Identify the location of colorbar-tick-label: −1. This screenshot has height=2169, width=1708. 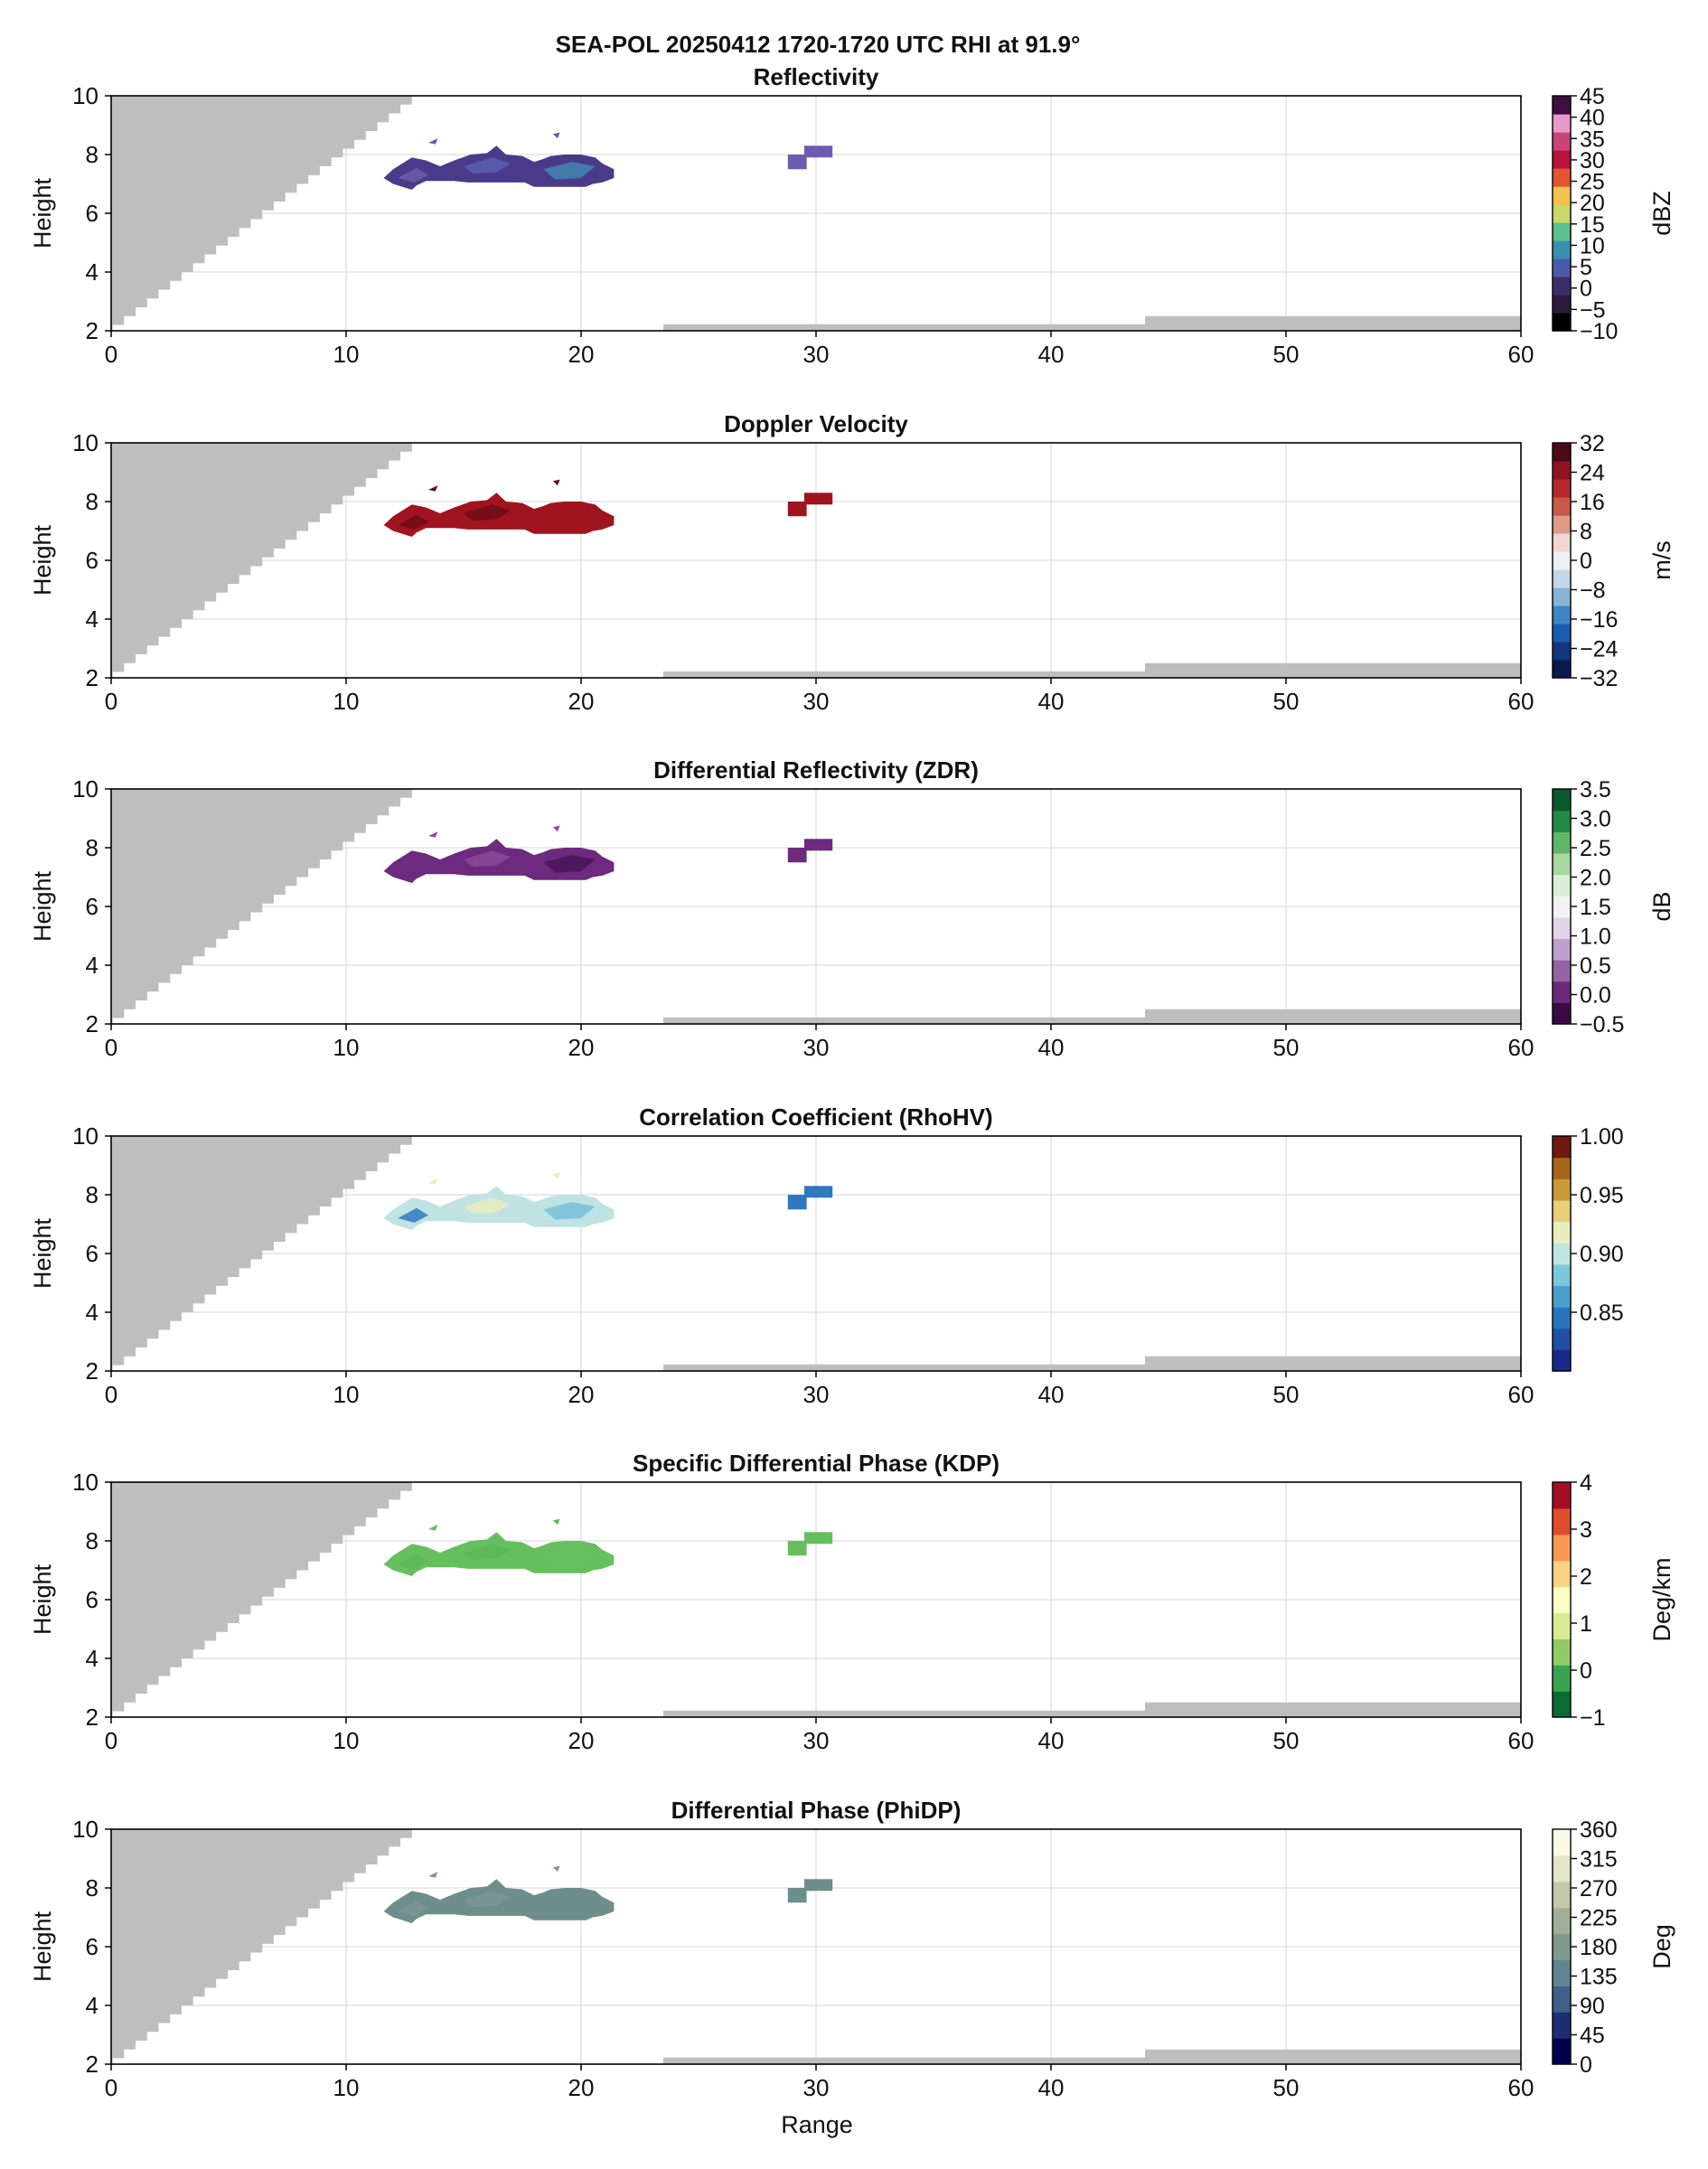
(1593, 1718).